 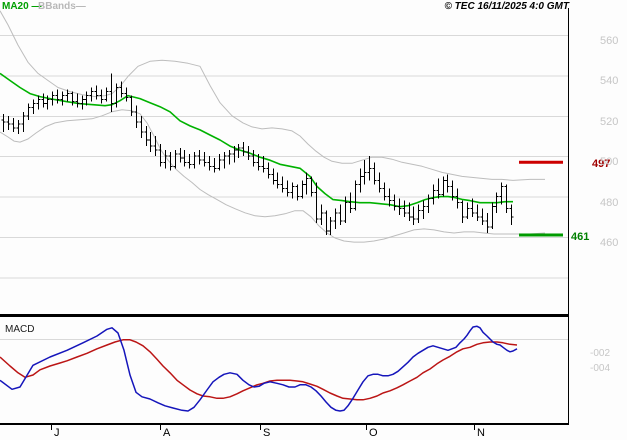 What do you see at coordinates (541, 162) in the screenshot?
I see `resistance-level-line` at bounding box center [541, 162].